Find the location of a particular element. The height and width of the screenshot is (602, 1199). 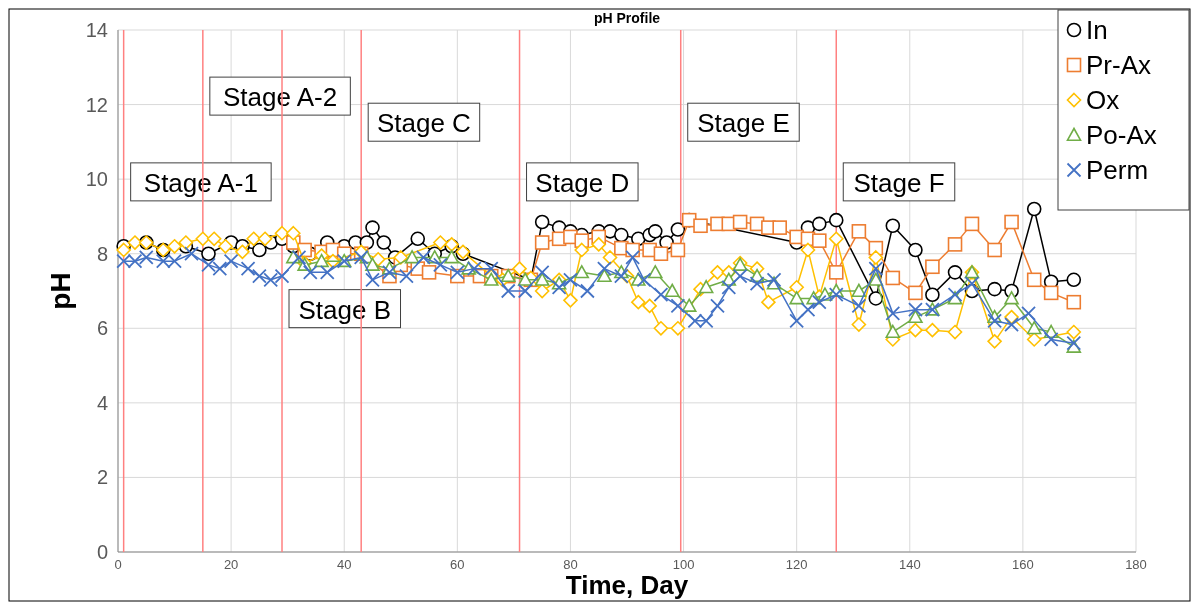

legend-label: Perm is located at coordinates (1117, 170).